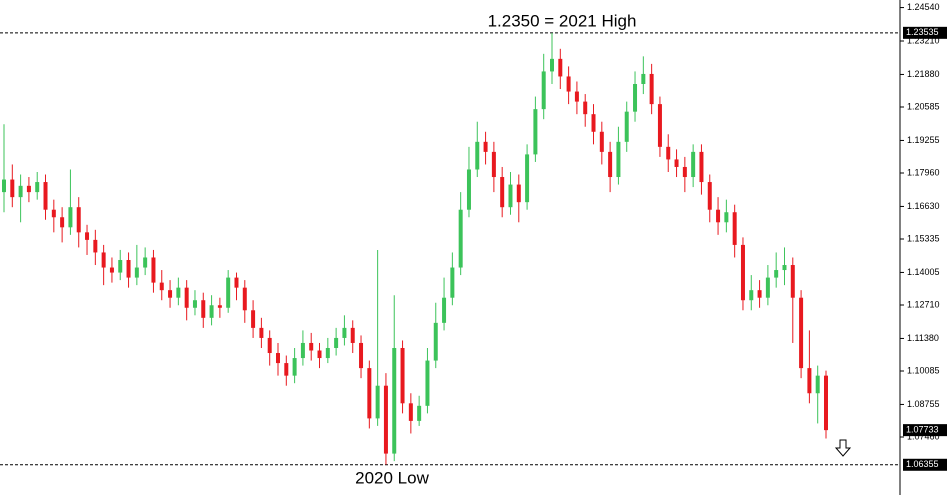 The height and width of the screenshot is (495, 948). Describe the element at coordinates (923, 7) in the screenshot. I see `y-tick-label: 1.24540` at that location.